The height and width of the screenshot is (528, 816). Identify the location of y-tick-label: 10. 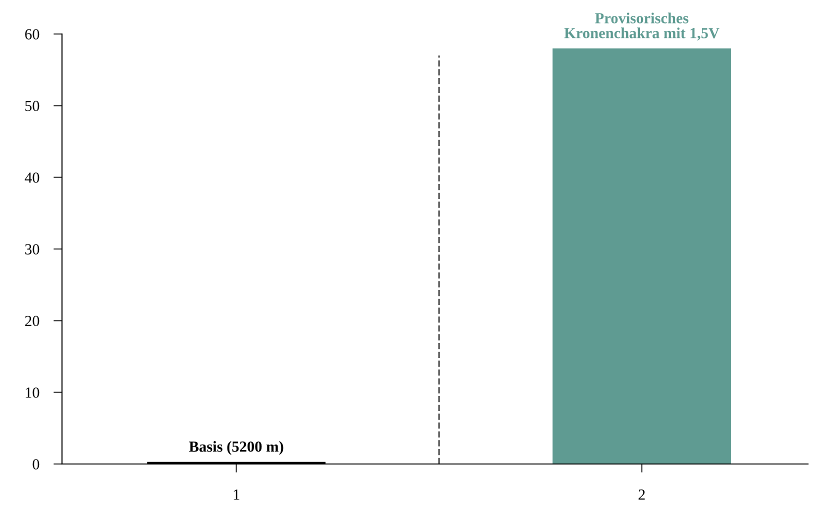
(33, 392).